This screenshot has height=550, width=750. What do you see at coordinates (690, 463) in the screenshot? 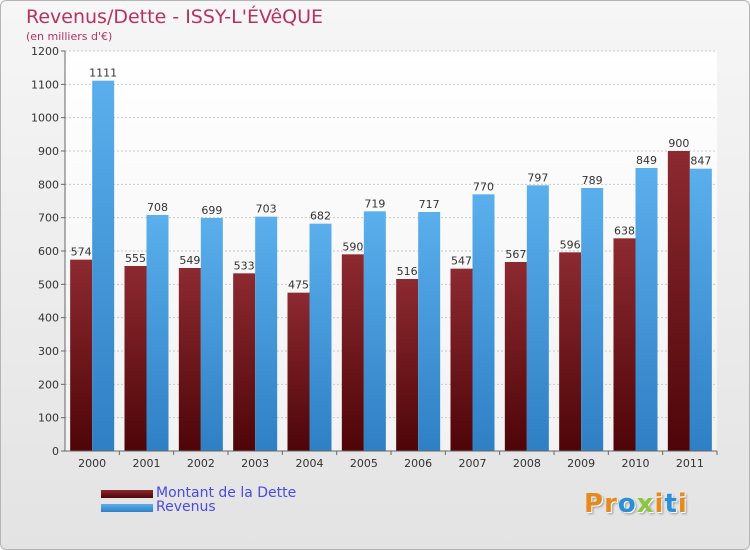
I see `x-tick-label: 2011` at bounding box center [690, 463].